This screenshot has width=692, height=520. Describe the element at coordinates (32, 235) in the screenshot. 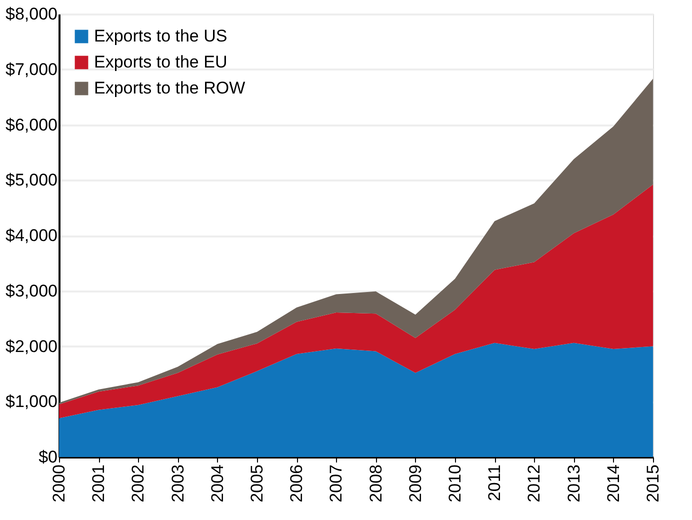

I see `y-tick-label: $4,000` at that location.